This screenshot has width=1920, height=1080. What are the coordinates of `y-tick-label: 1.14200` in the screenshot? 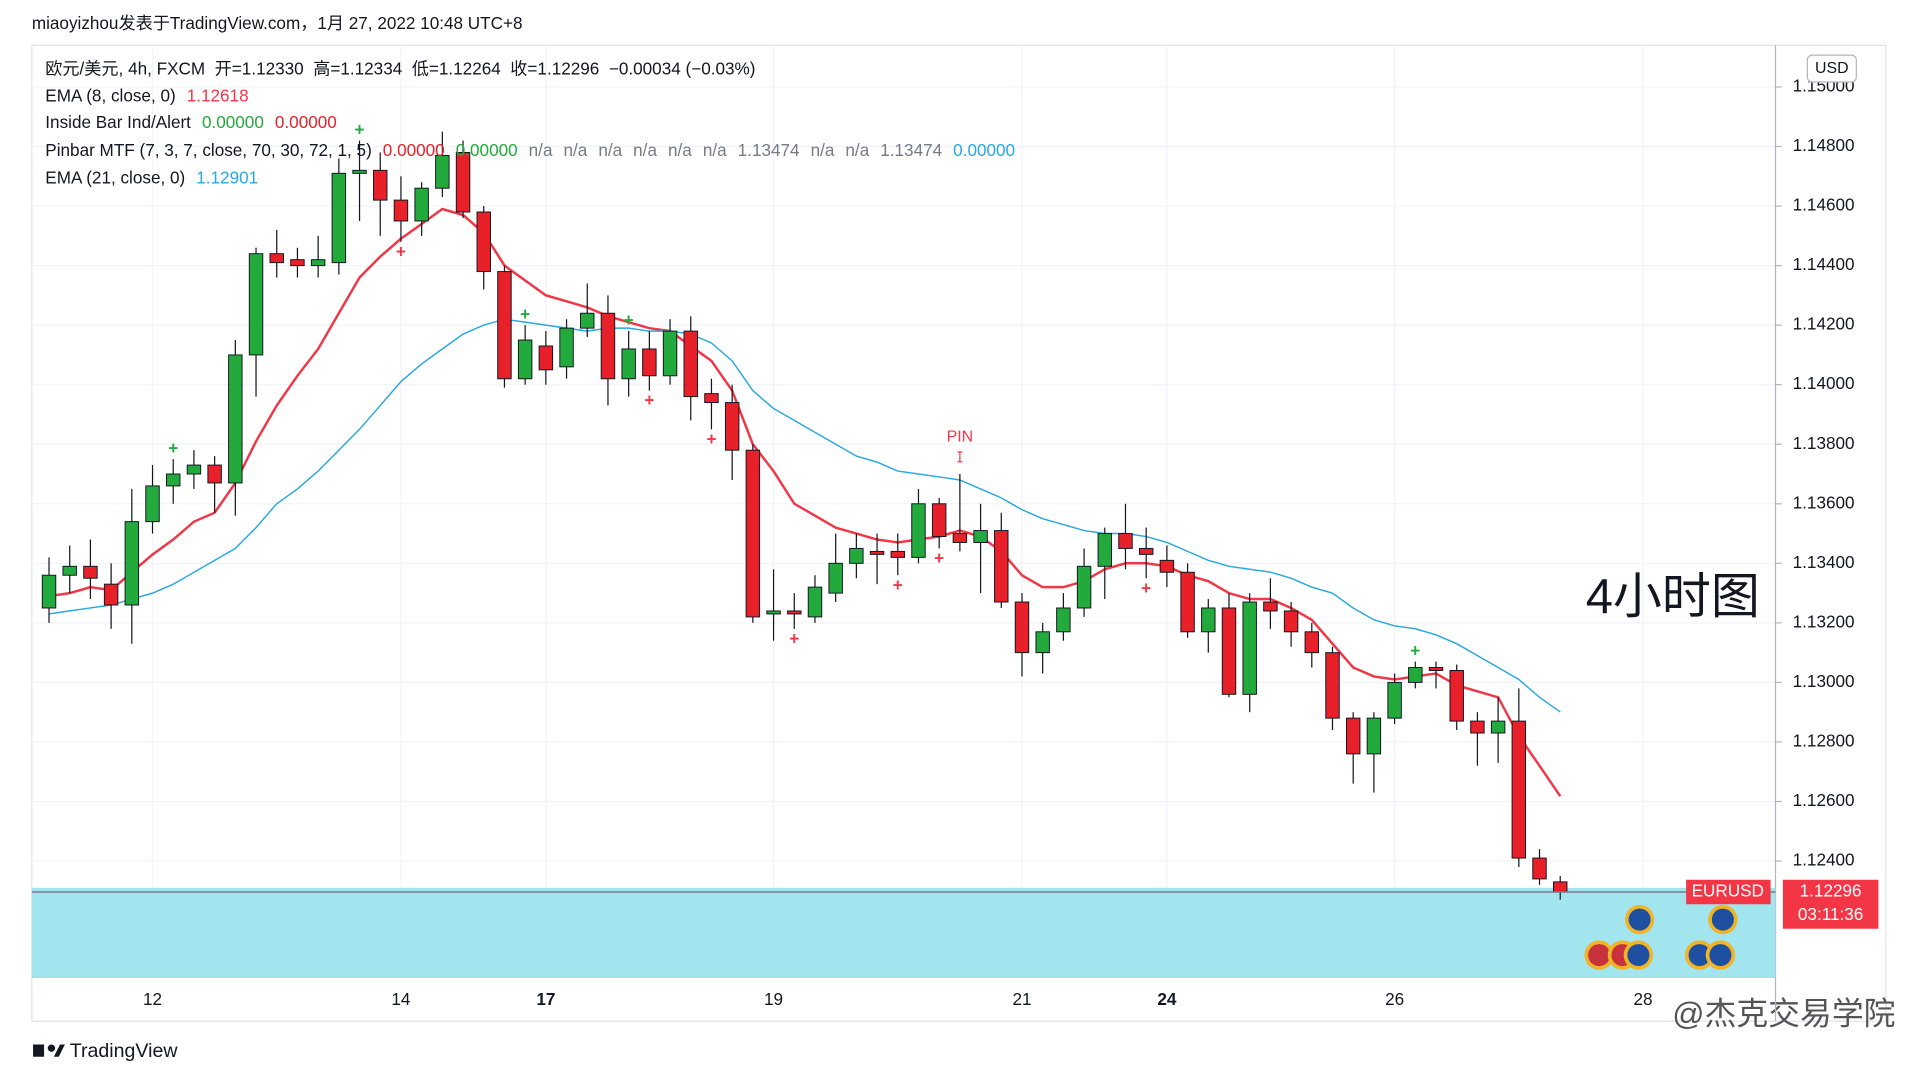 It's located at (1824, 324).